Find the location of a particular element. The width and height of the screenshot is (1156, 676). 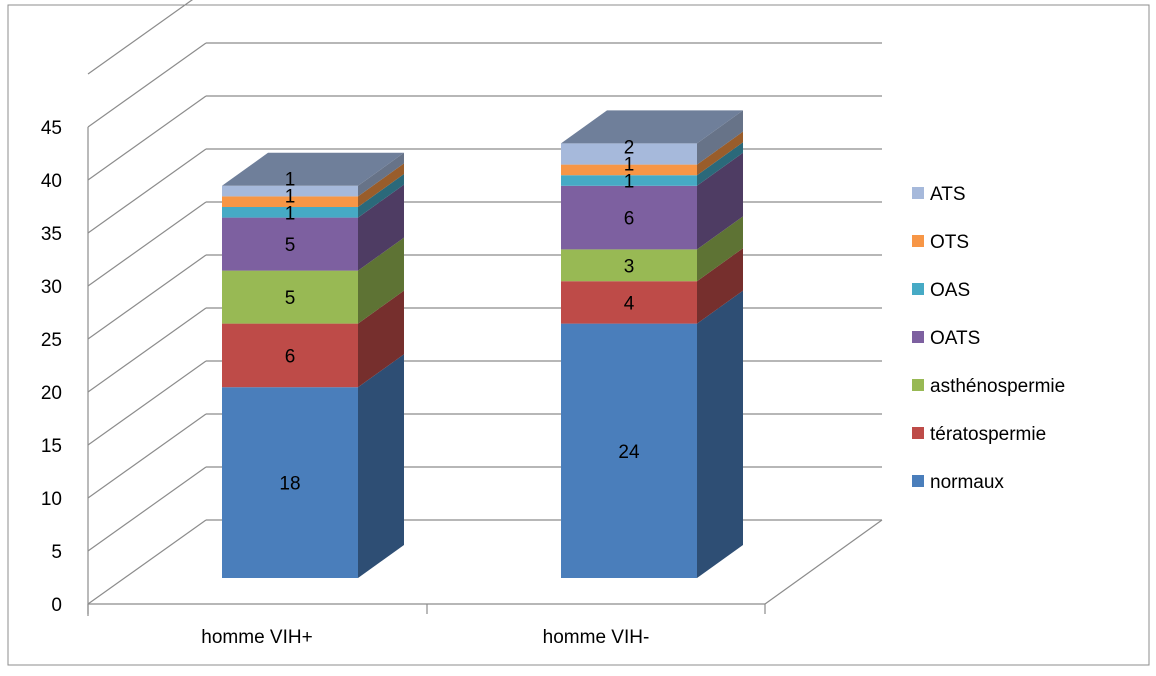

y-tick-label: 40 is located at coordinates (51, 181).